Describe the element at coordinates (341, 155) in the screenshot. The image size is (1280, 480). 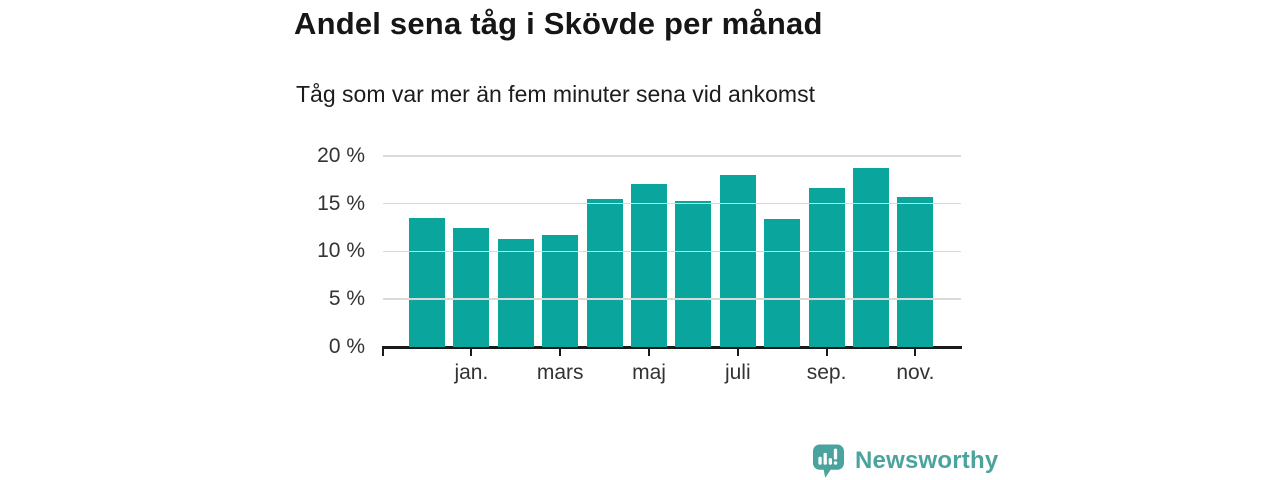
I see `y-tick-label: 20 %` at that location.